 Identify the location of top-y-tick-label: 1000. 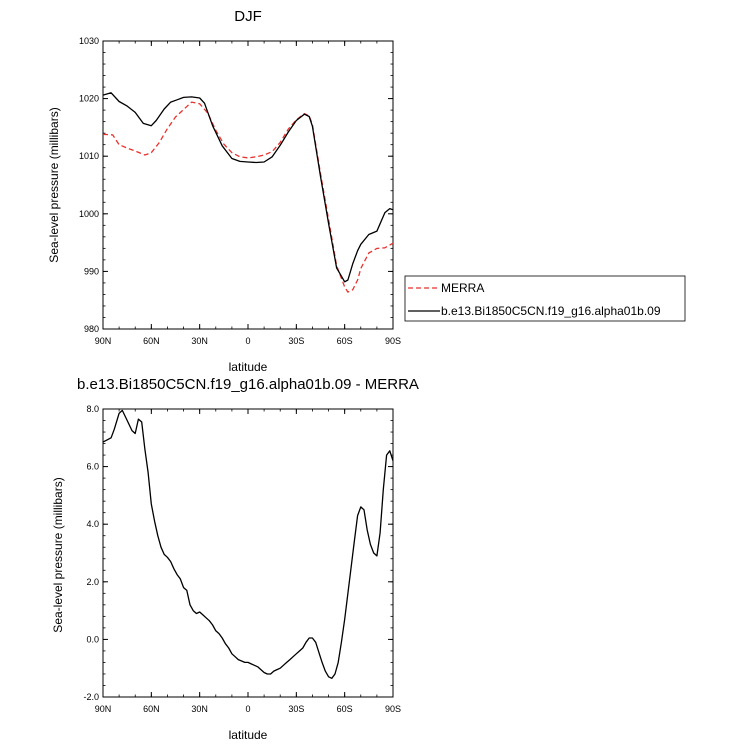
(89, 214).